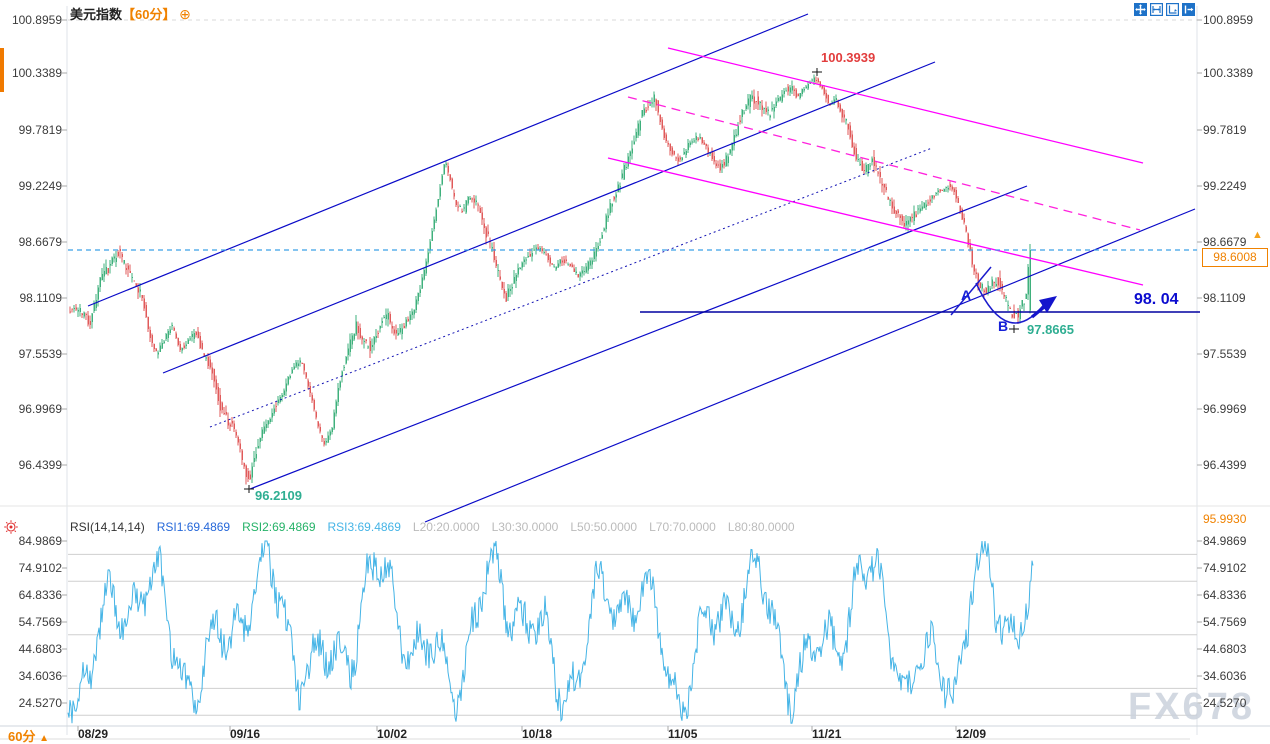 Image resolution: width=1270 pixels, height=744 pixels. I want to click on fit-horizontal-tool-icon, so click(1156, 9).